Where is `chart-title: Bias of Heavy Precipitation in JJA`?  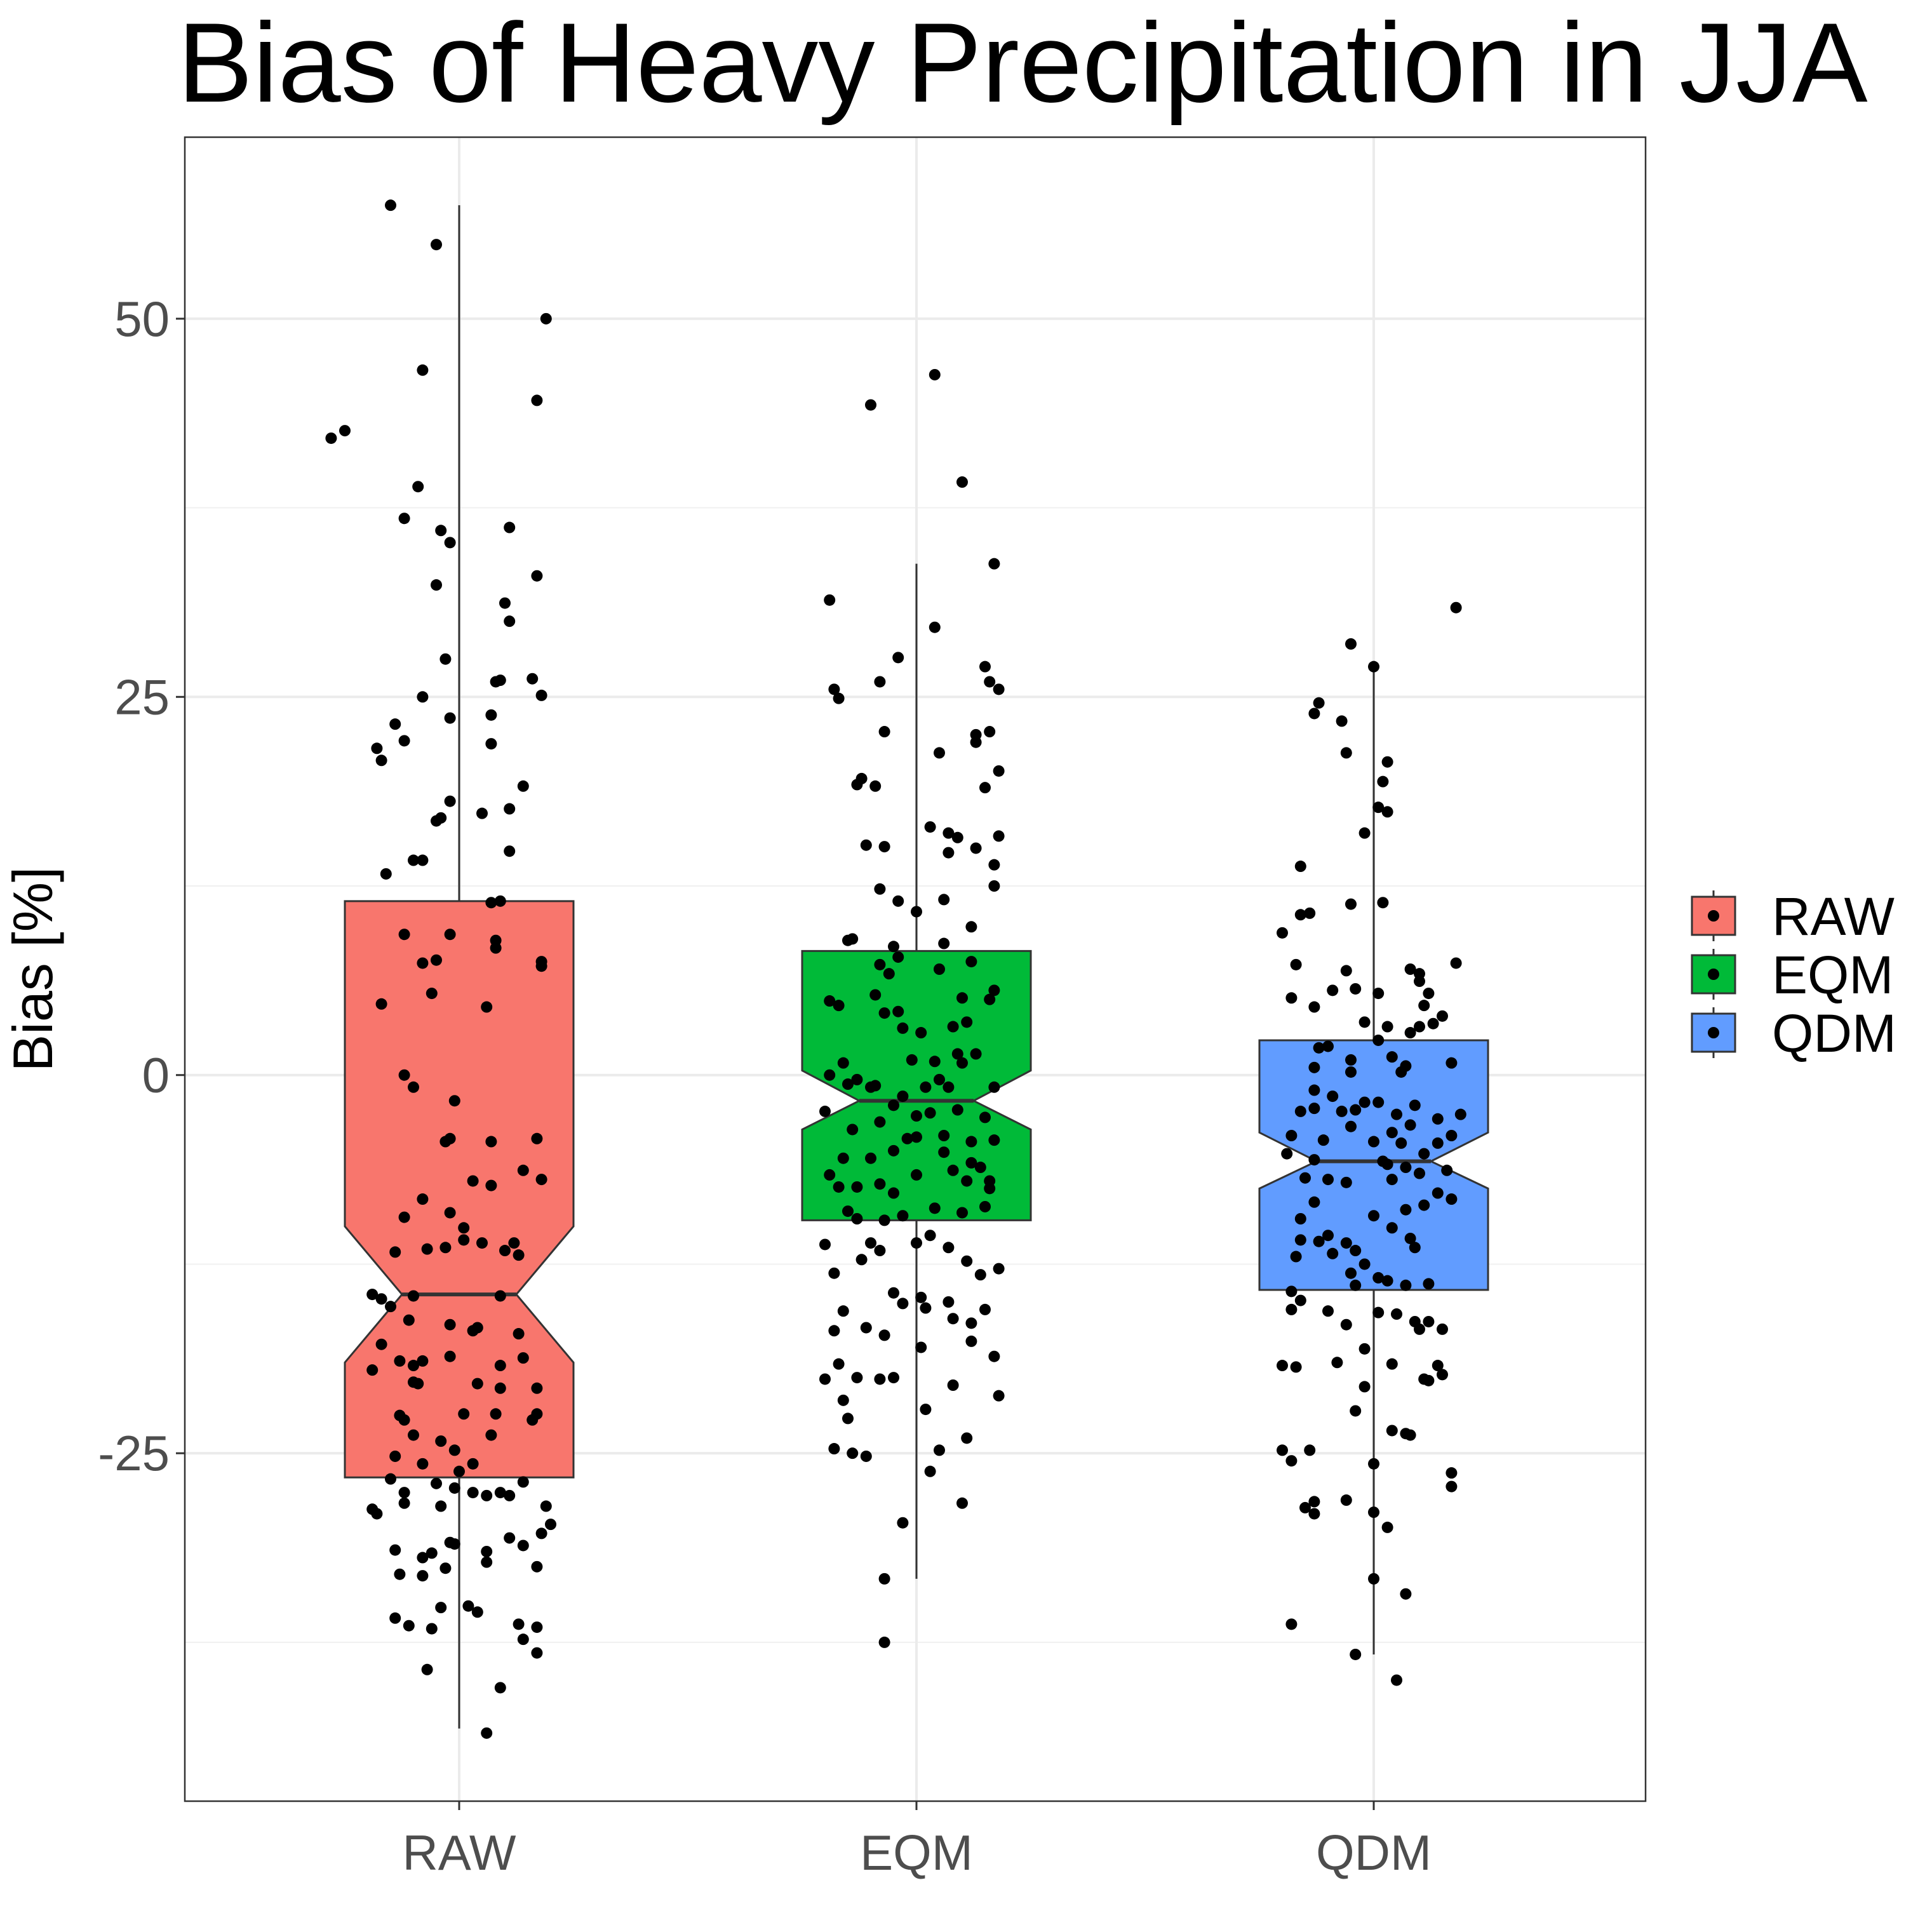
chart-title: Bias of Heavy Precipitation in JJA is located at coordinates (1022, 63).